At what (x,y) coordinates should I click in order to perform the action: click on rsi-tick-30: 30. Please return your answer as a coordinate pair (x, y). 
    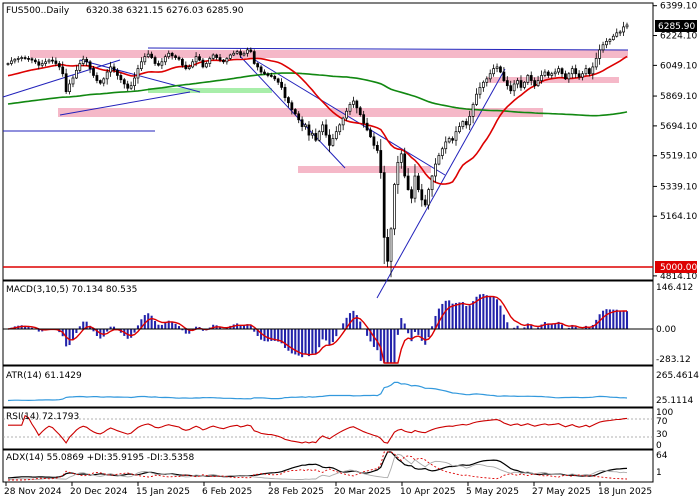
    Looking at the image, I should click on (662, 435).